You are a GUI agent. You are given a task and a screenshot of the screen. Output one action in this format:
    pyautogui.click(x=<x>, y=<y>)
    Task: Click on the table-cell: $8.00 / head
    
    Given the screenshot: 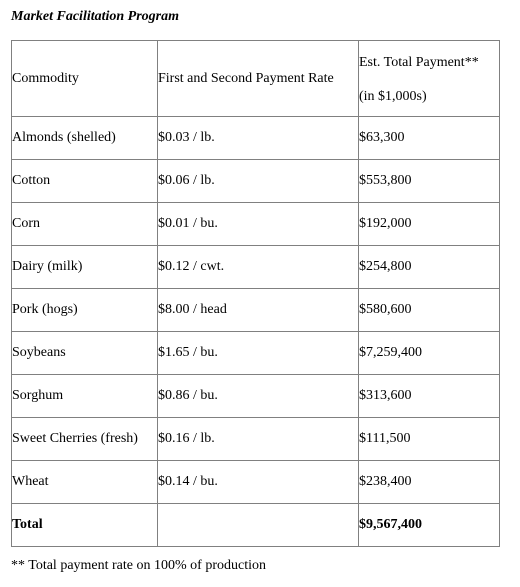 What is the action you would take?
    pyautogui.click(x=258, y=310)
    